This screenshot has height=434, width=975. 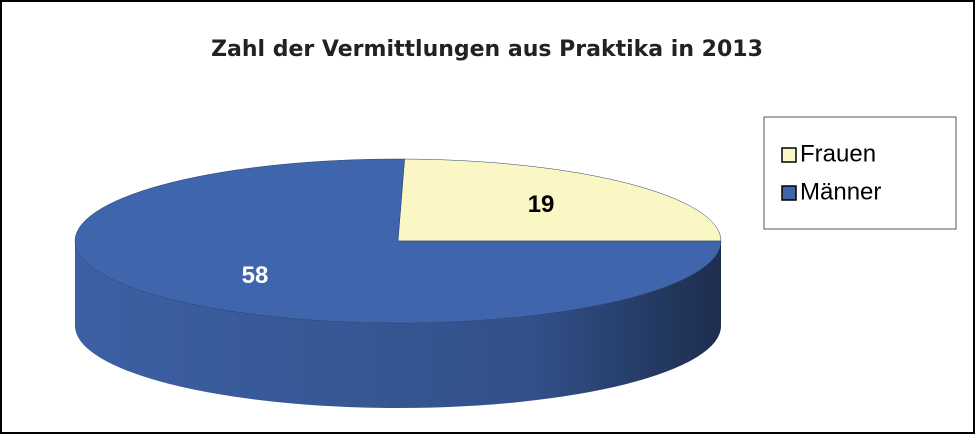 What do you see at coordinates (838, 153) in the screenshot?
I see `legend-label: Frauen` at bounding box center [838, 153].